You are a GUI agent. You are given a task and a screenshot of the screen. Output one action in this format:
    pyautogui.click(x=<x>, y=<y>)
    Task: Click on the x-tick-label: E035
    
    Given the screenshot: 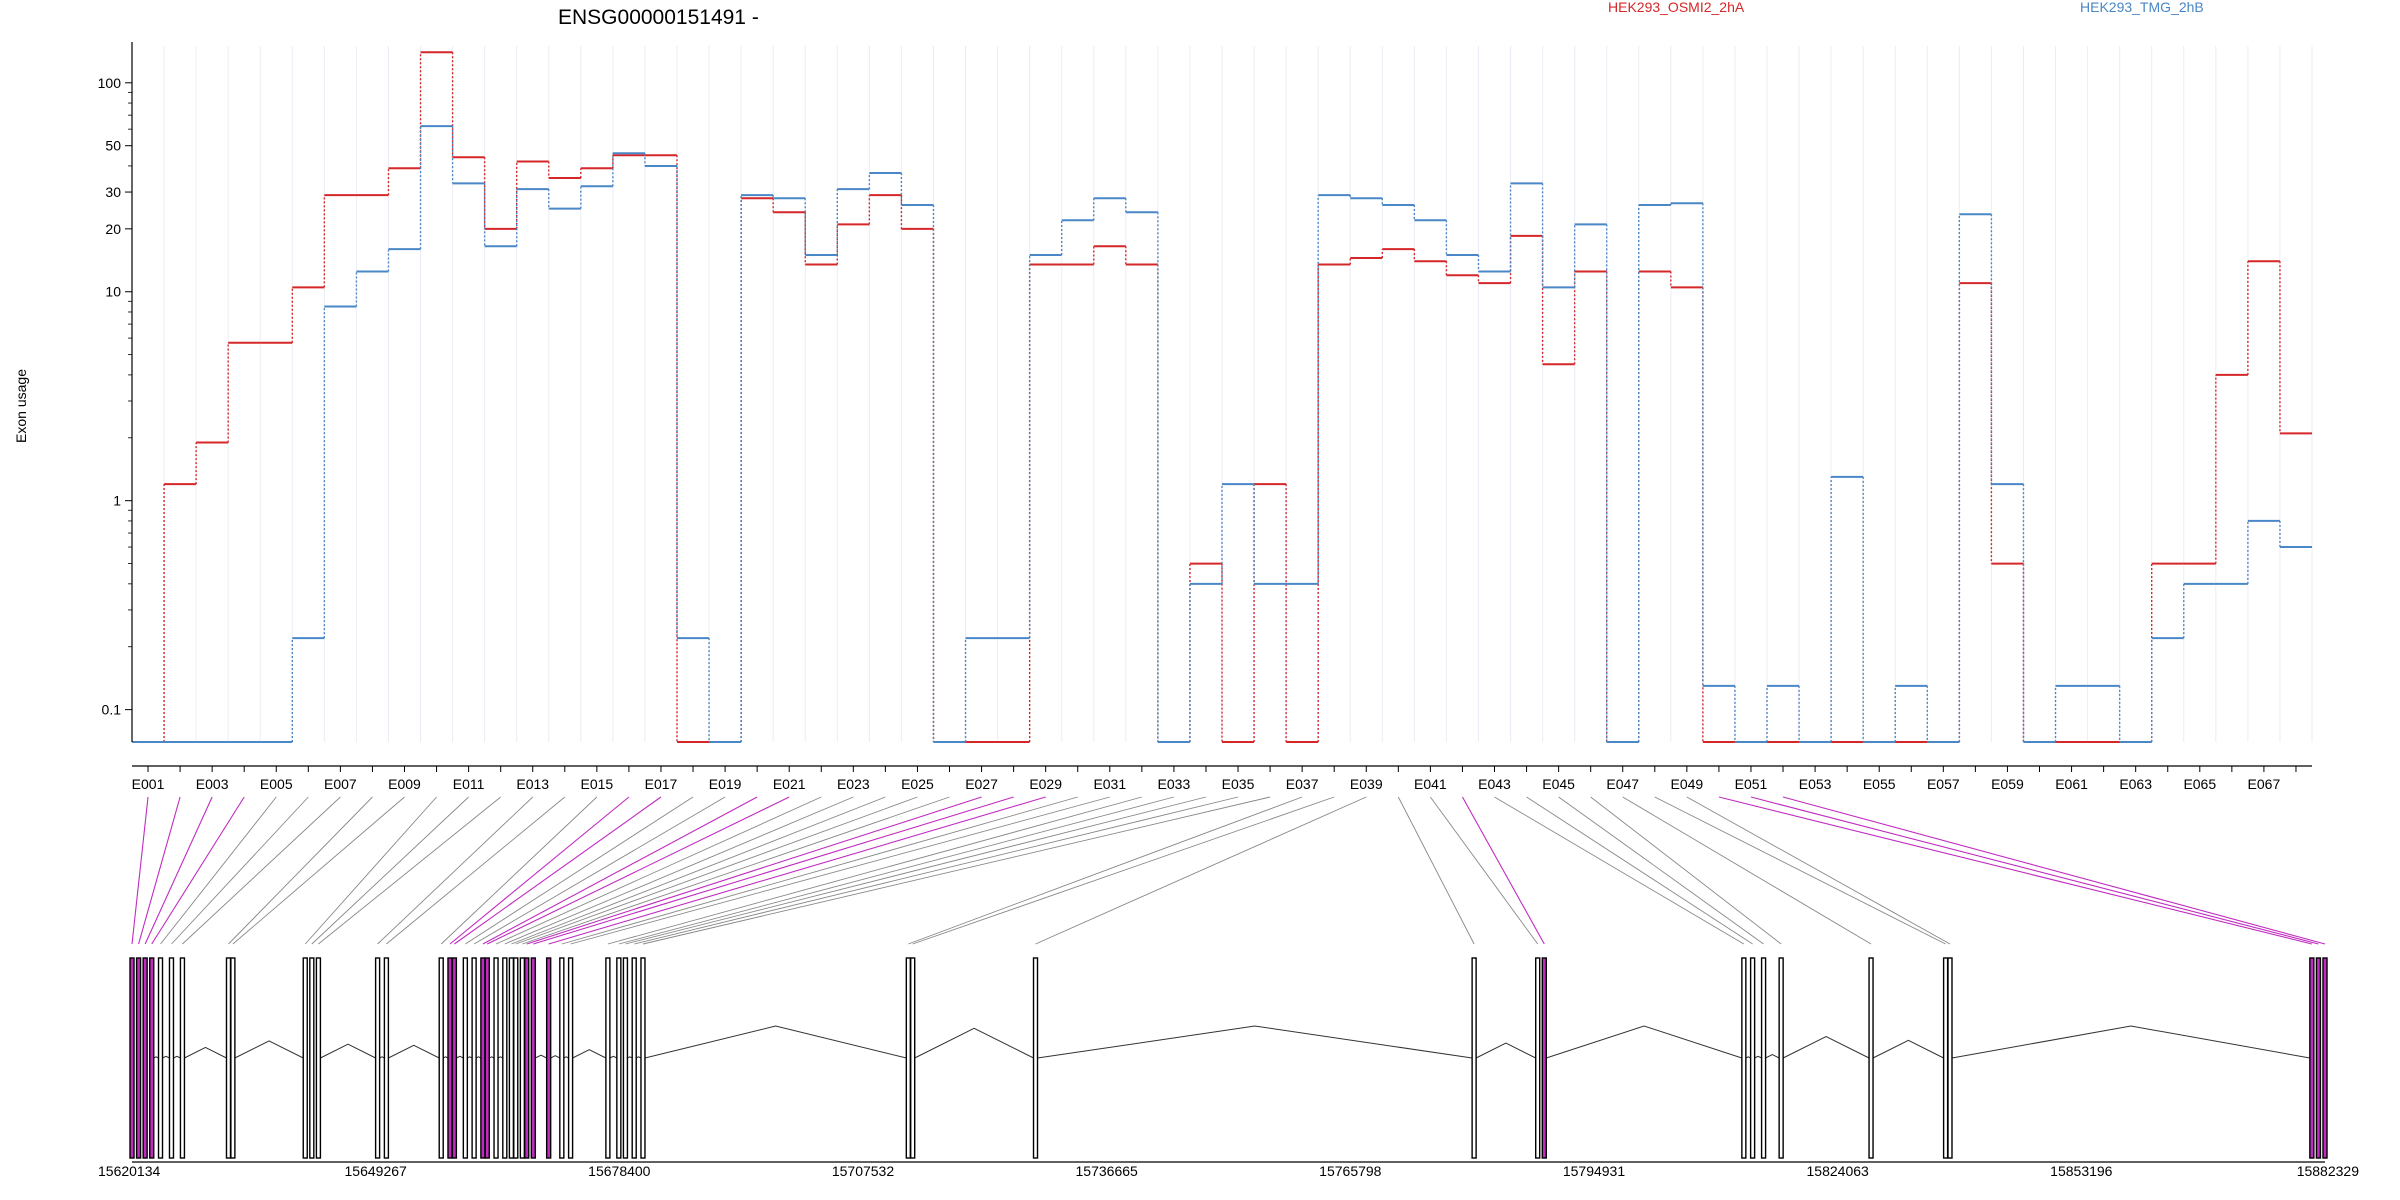 What is the action you would take?
    pyautogui.click(x=1238, y=784)
    